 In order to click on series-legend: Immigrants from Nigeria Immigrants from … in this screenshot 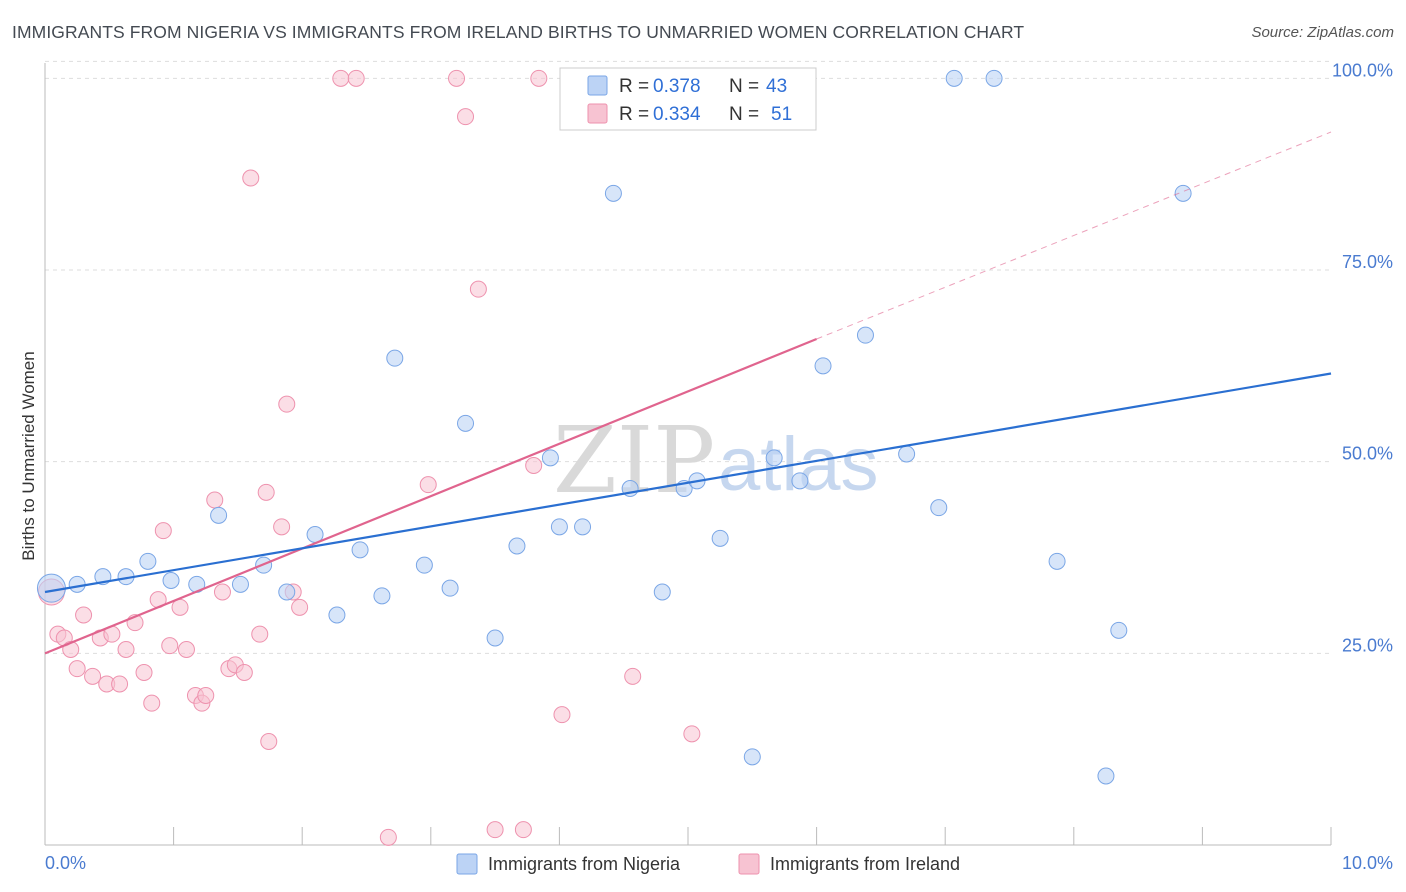, I will do `click(708, 864)`.